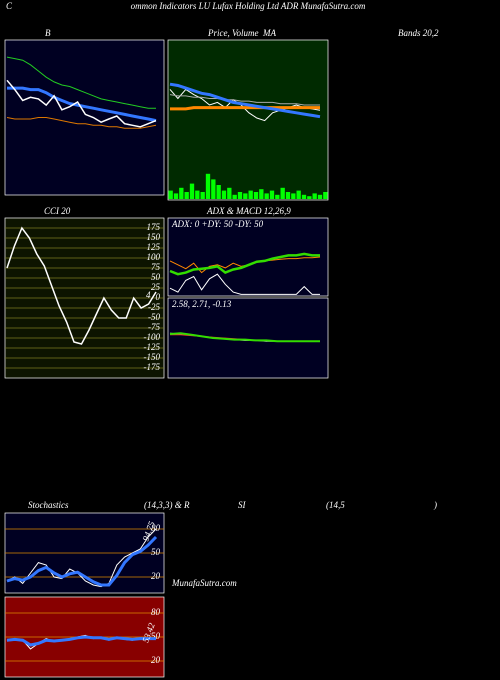 This screenshot has height=680, width=500. Describe the element at coordinates (152, 357) in the screenshot. I see `y-tick-label: -150` at that location.